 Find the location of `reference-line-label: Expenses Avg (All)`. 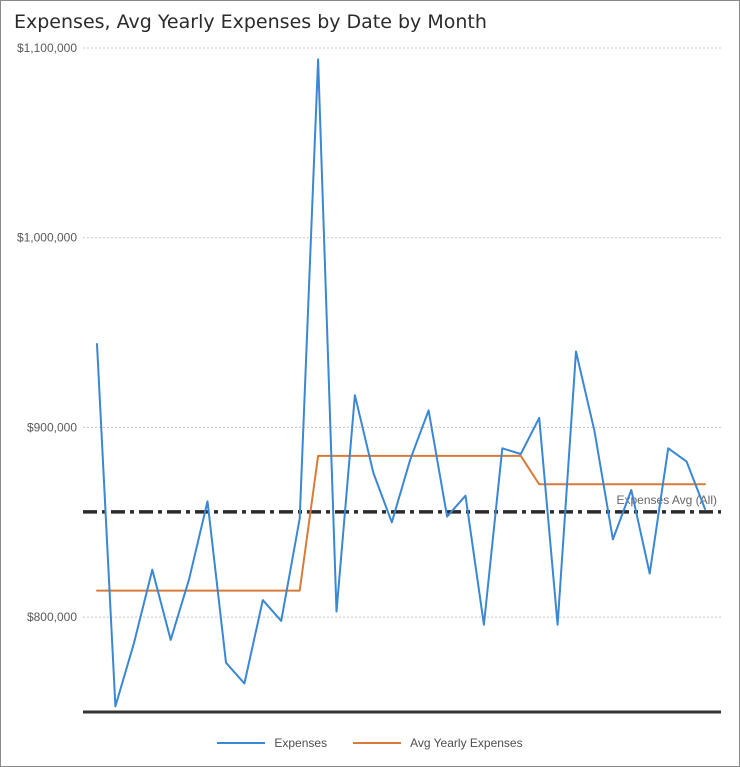

reference-line-label: Expenses Avg (All) is located at coordinates (667, 500).